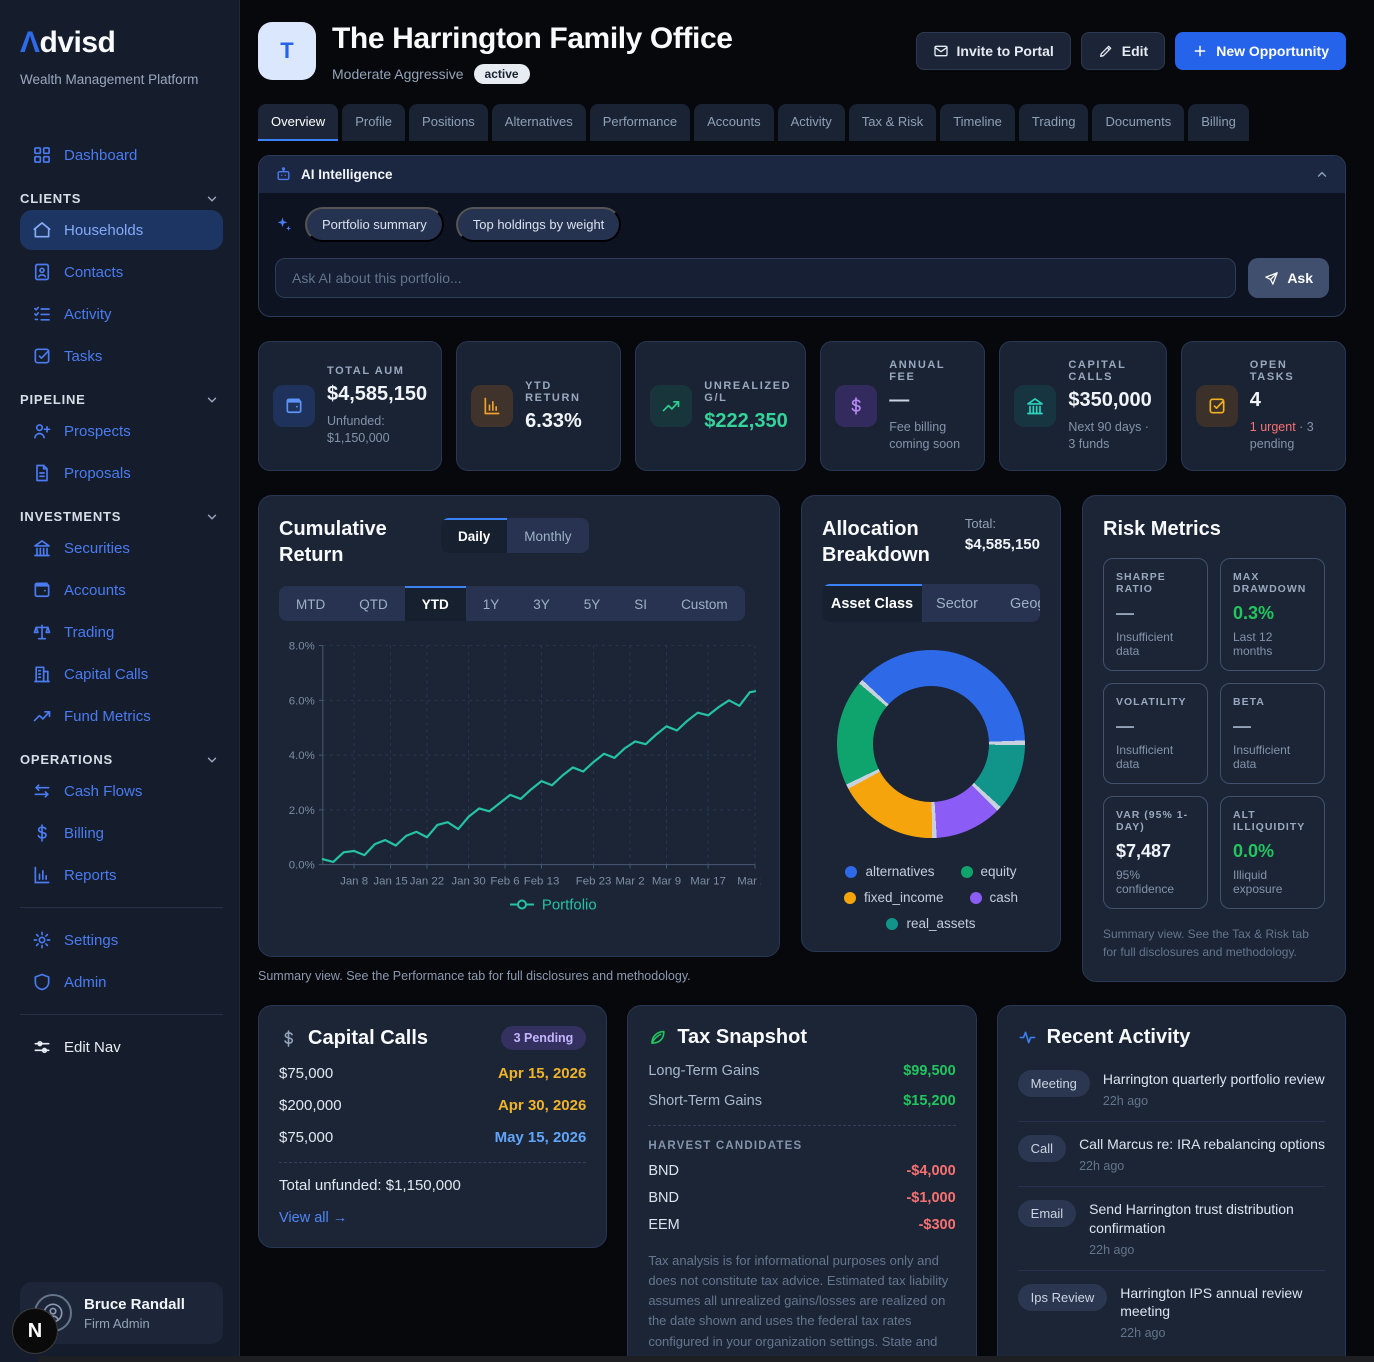  I want to click on view-all-link: View all →, so click(313, 1218).